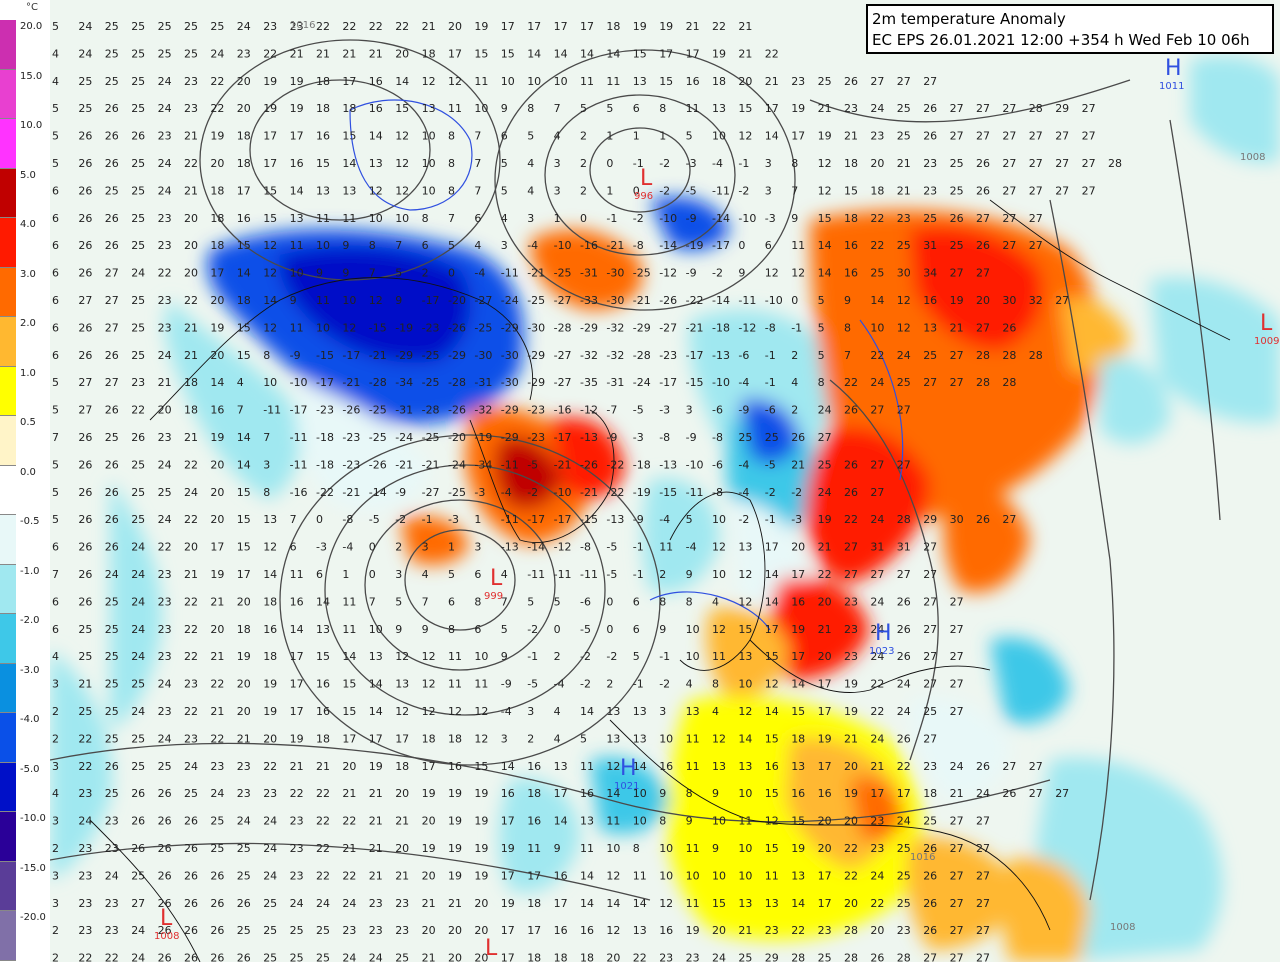 The width and height of the screenshot is (1280, 962). I want to click on grid-value: -11, so click(747, 300).